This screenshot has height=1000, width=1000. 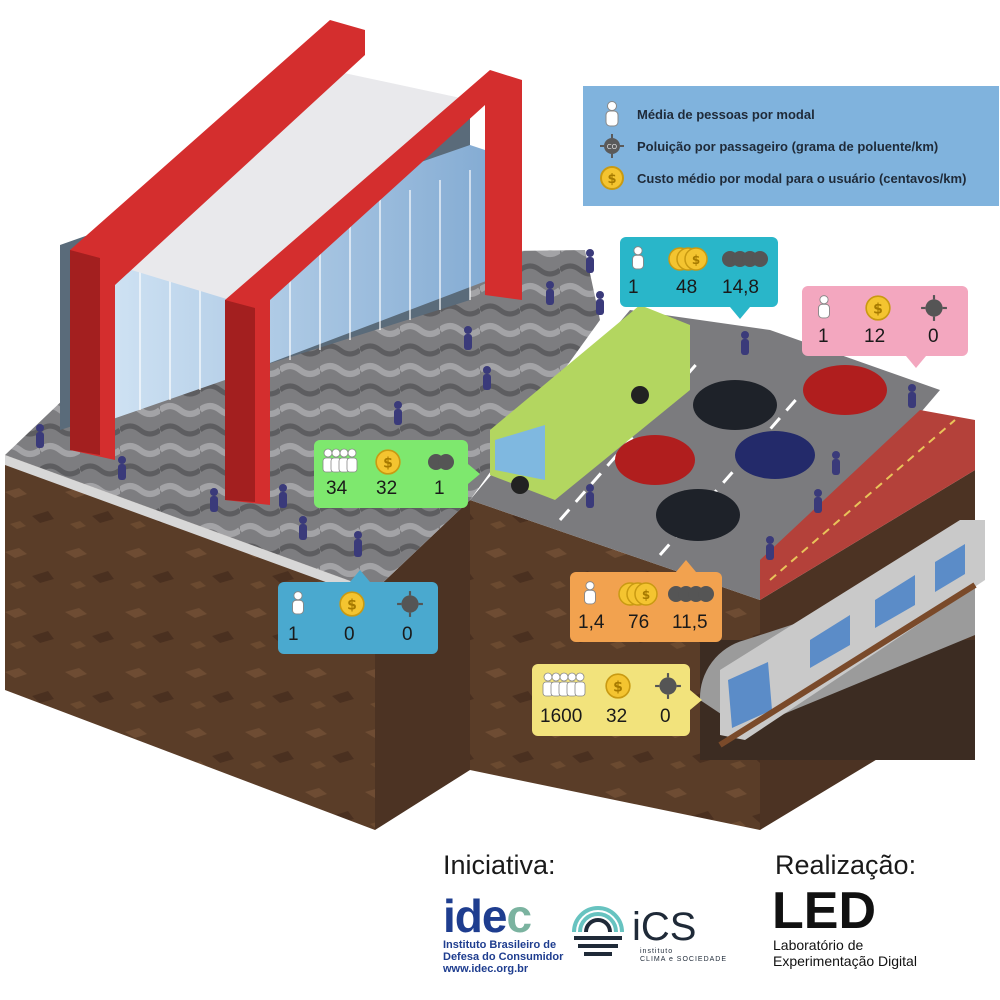 What do you see at coordinates (690, 622) in the screenshot?
I see `card-car-pollution: 11,5` at bounding box center [690, 622].